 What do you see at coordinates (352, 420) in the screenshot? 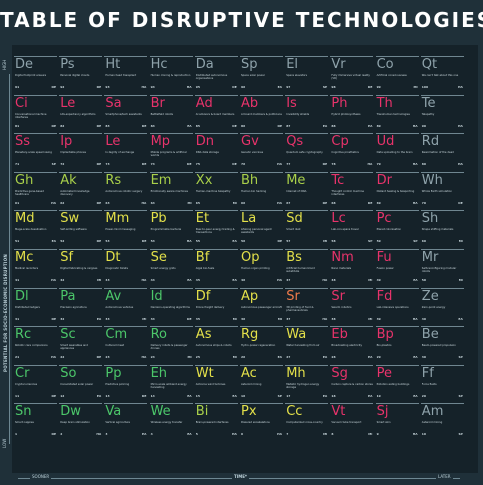
I see `element-cell: Vt Vacuum tube transport 8 MI` at bounding box center [352, 420].